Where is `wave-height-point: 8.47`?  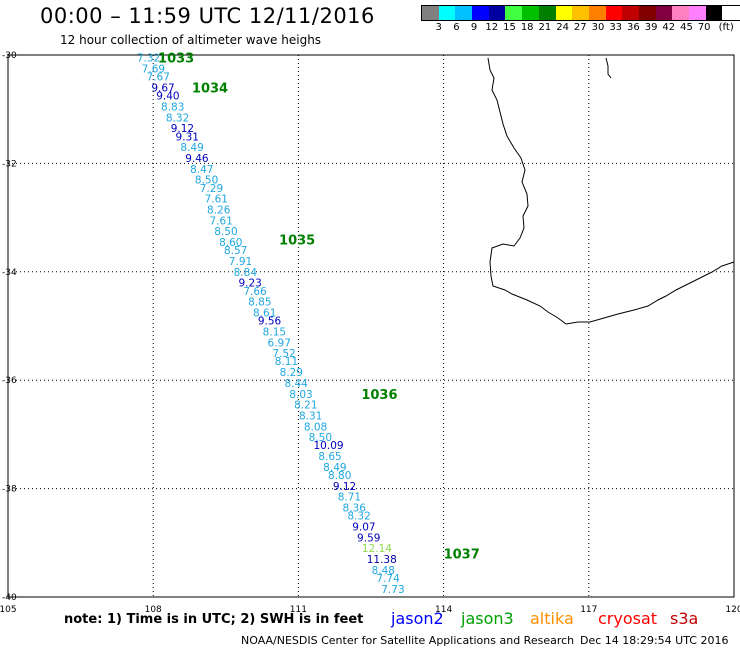 wave-height-point: 8.47 is located at coordinates (201, 170).